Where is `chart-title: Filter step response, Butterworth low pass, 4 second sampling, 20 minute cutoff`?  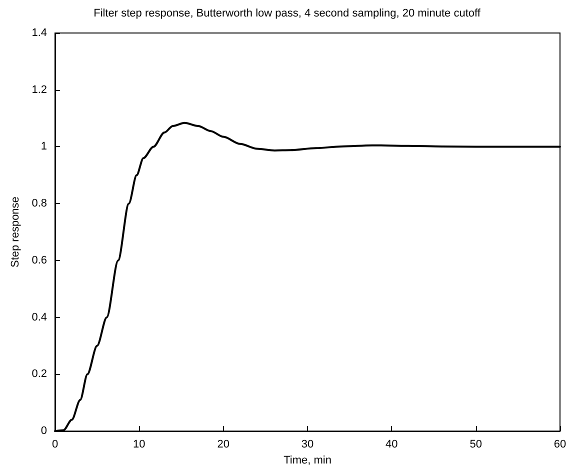 chart-title: Filter step response, Butterworth low pass, 4 second sampling, 20 minute cutoff is located at coordinates (288, 14).